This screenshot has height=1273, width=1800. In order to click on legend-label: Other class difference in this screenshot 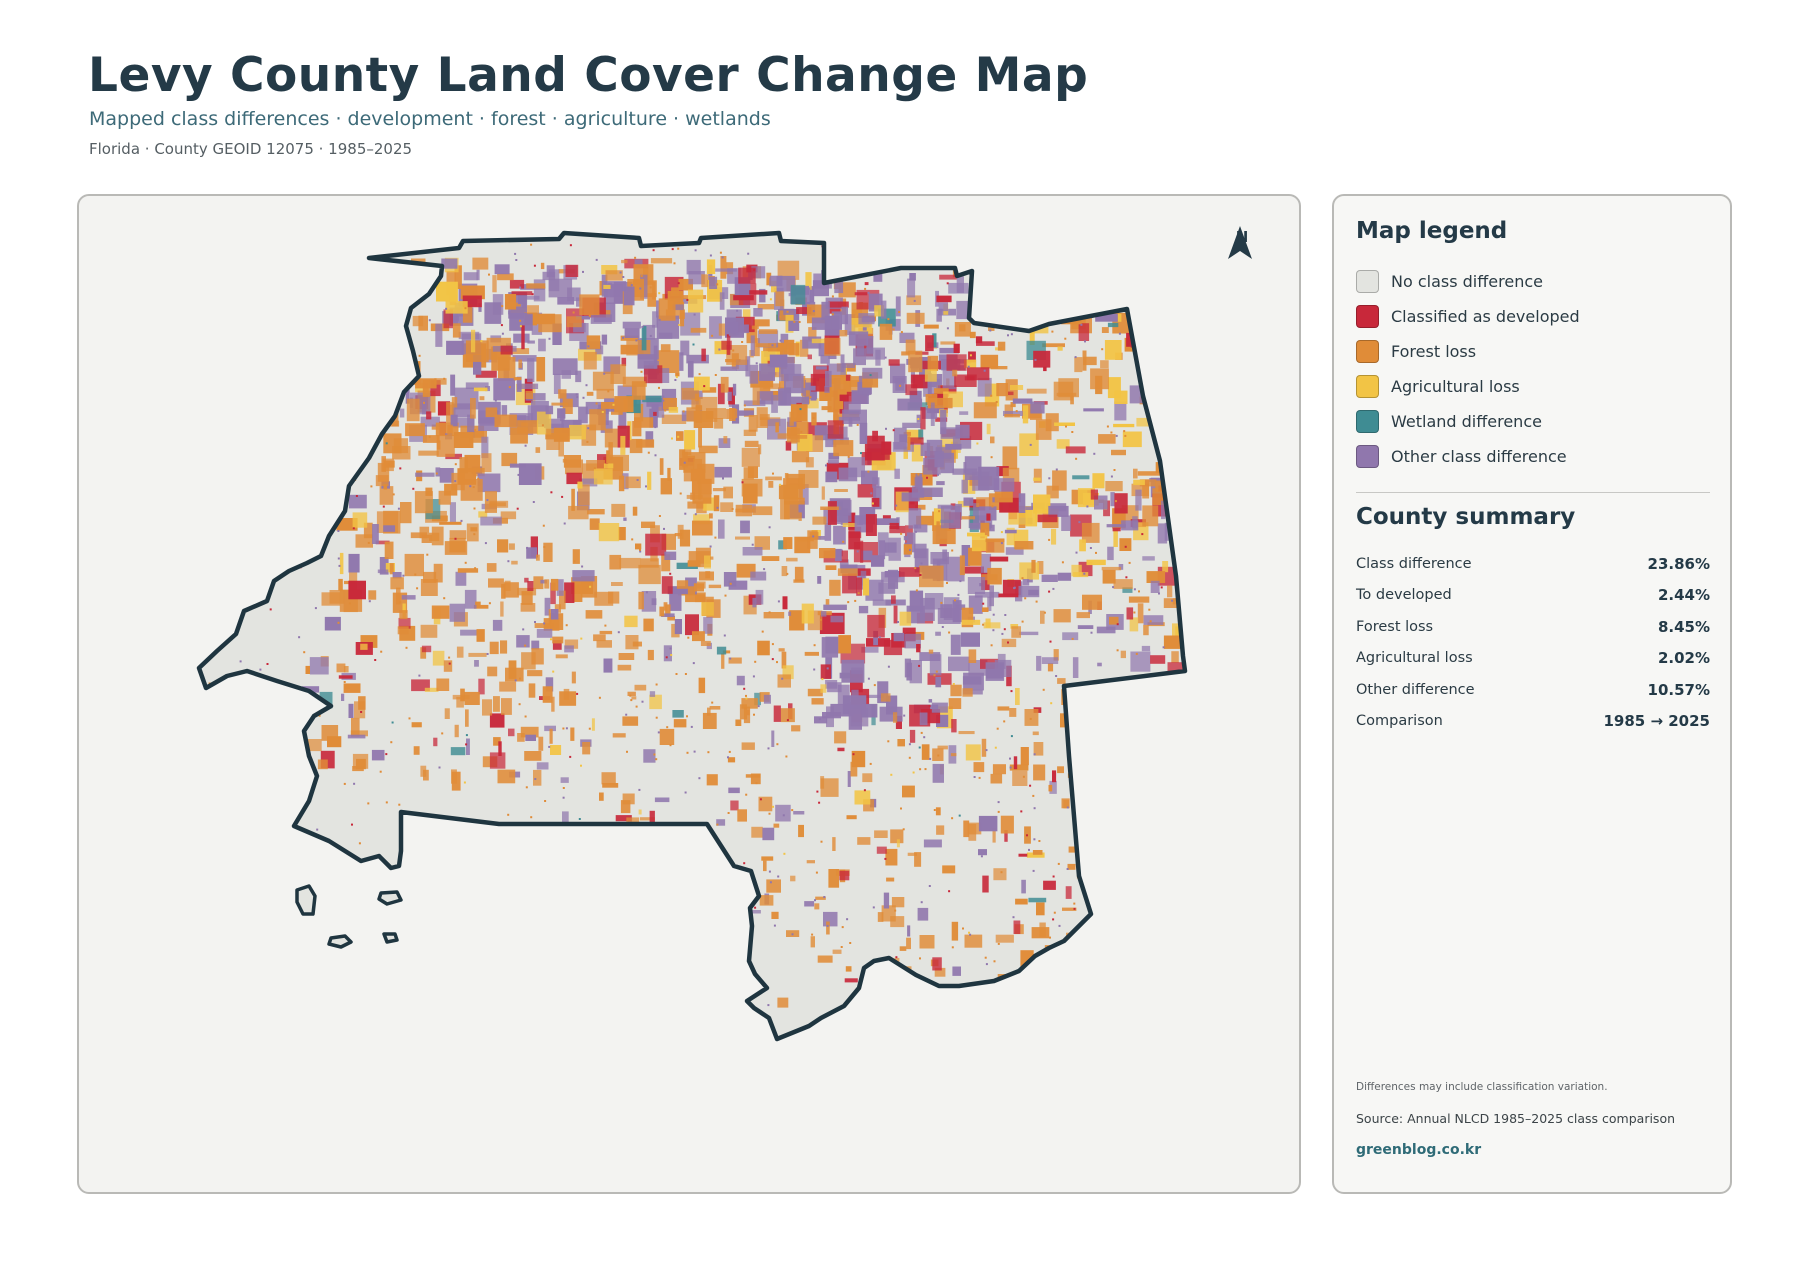, I will do `click(1479, 456)`.